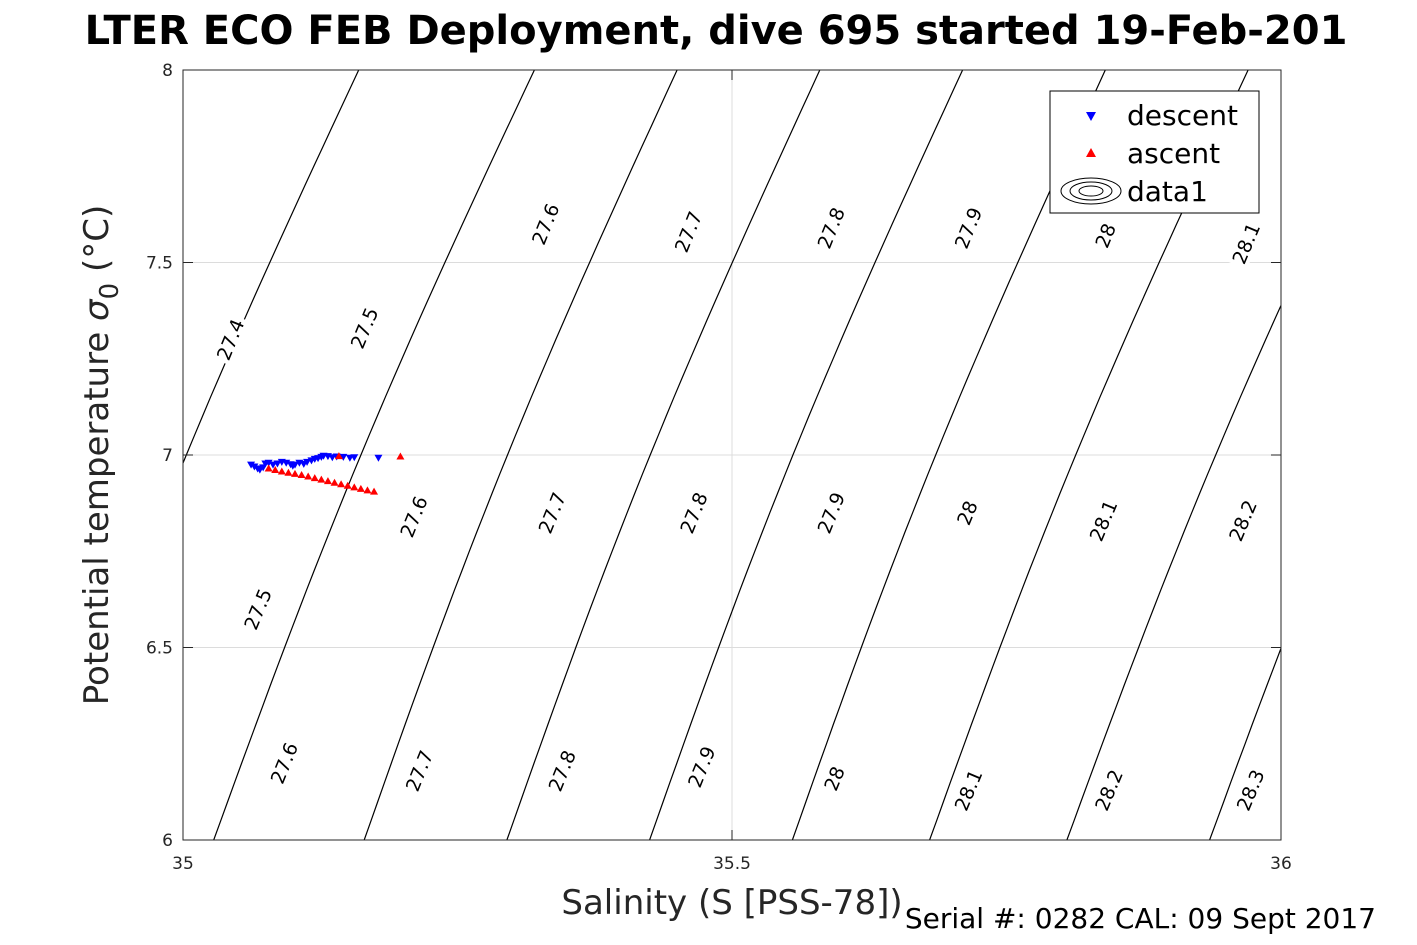 Image resolution: width=1417 pixels, height=945 pixels. Describe the element at coordinates (97, 244) in the screenshot. I see `y-axis-title-unit: (°C)` at that location.